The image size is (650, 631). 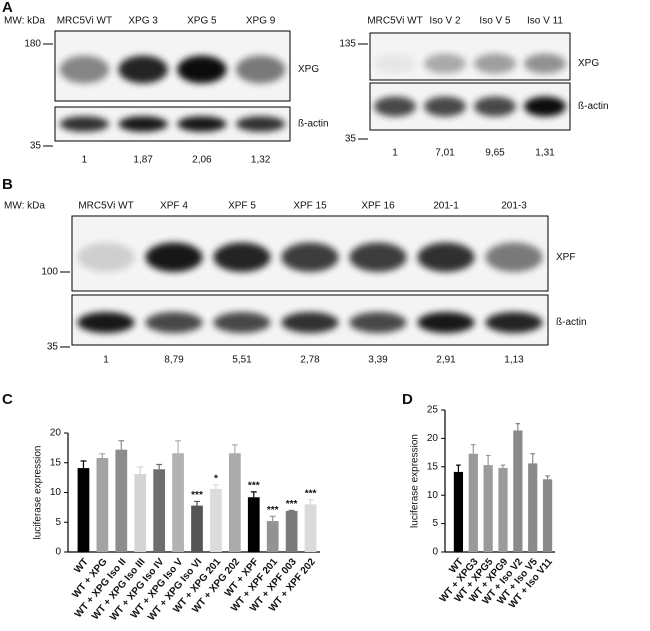 I want to click on ratio: 9,65, so click(x=495, y=153).